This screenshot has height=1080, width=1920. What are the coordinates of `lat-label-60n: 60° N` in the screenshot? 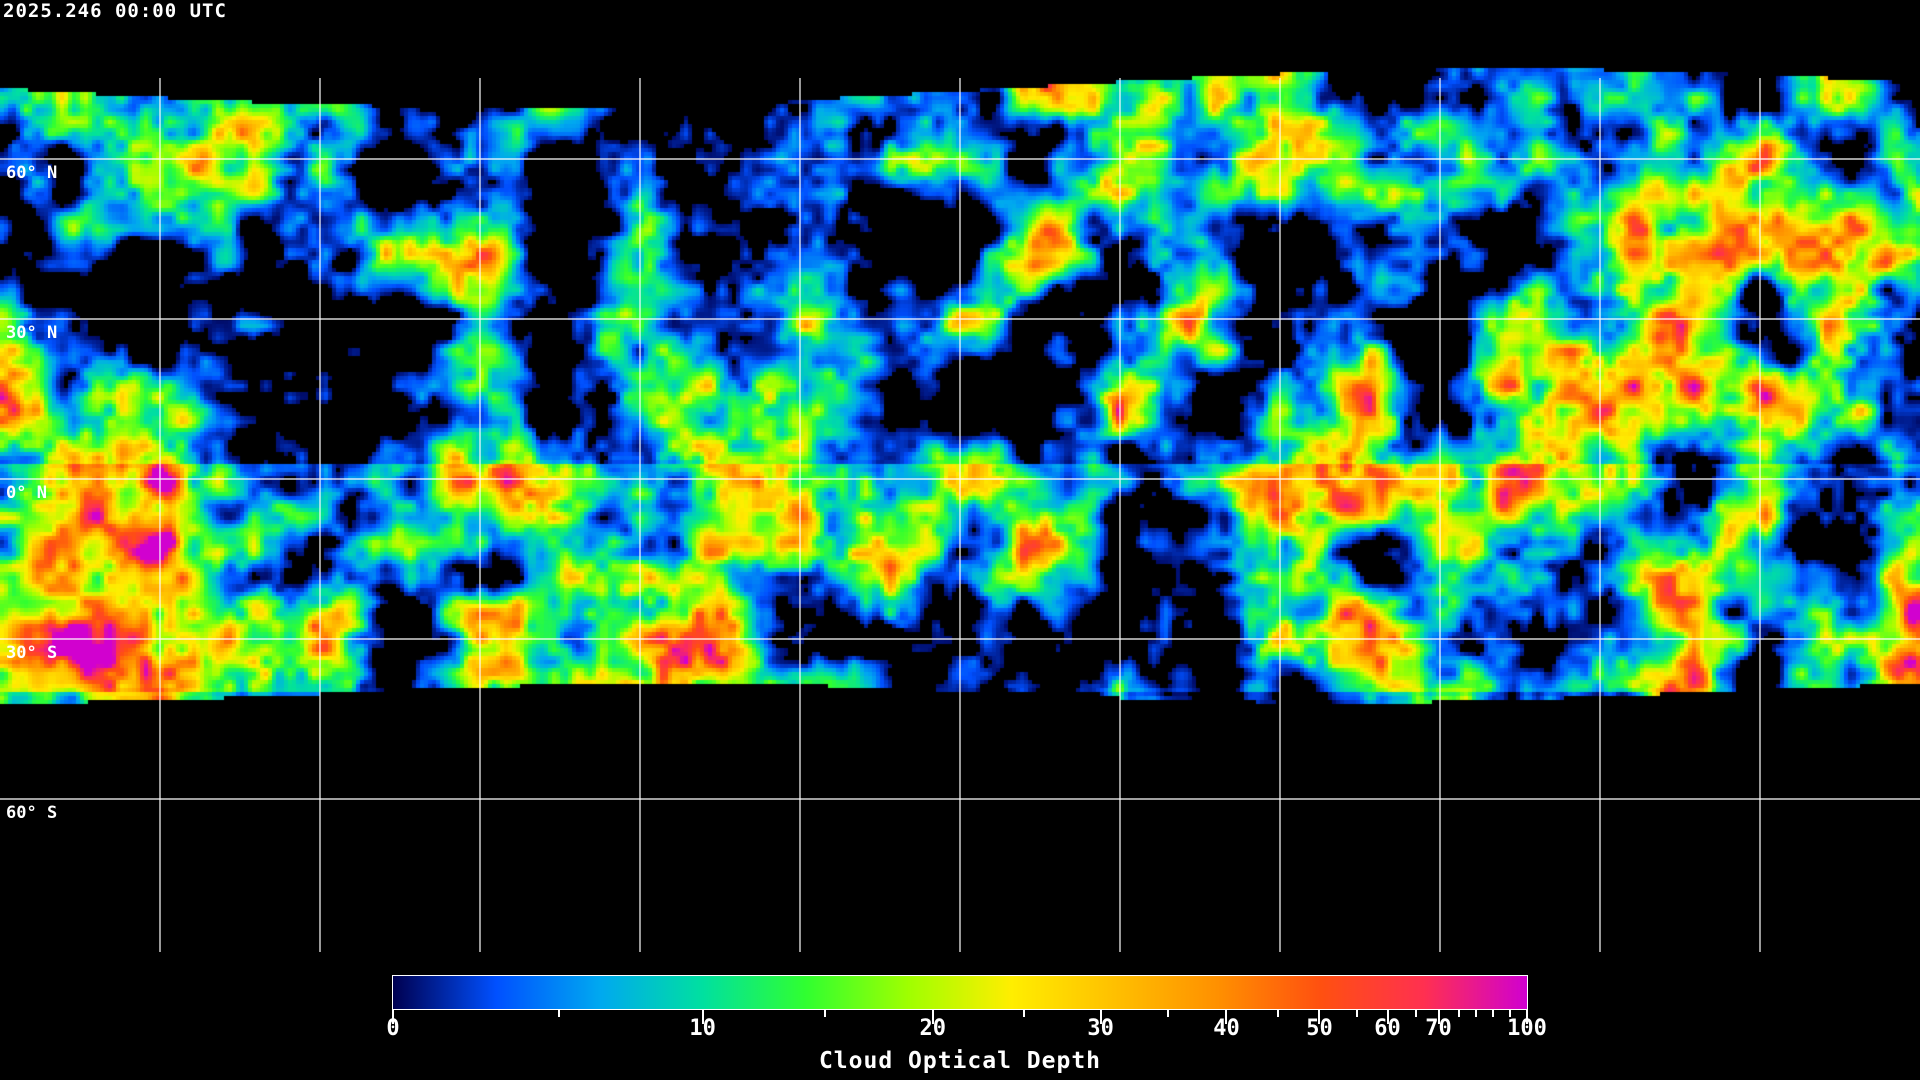 It's located at (32, 173).